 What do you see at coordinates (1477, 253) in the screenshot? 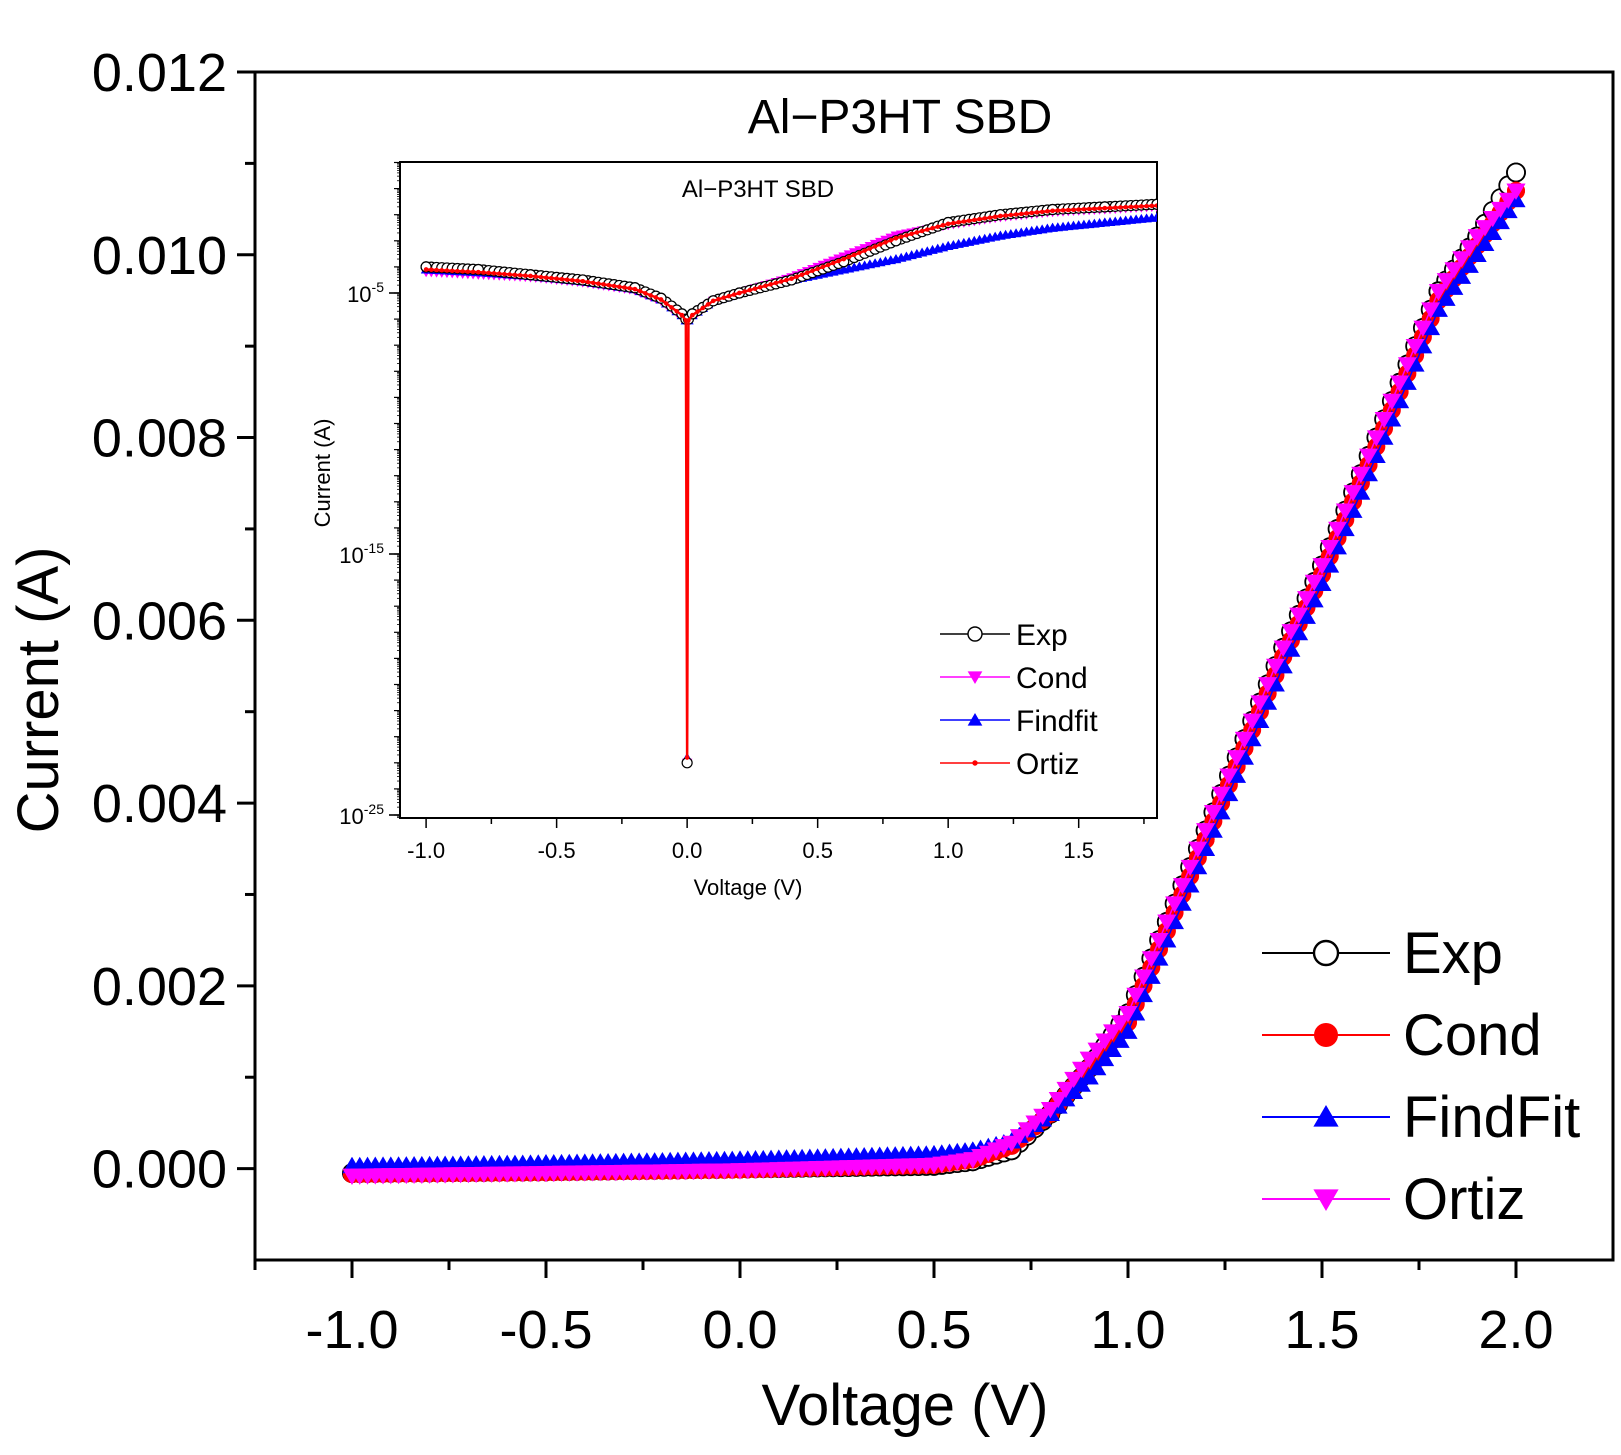
I see `main-data-point-findfit` at bounding box center [1477, 253].